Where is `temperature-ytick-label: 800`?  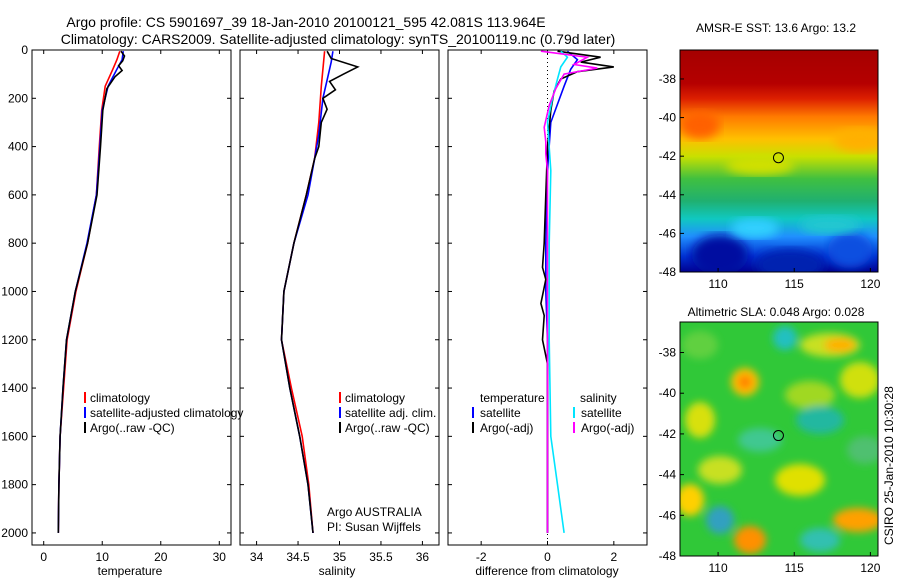
temperature-ytick-label: 800 is located at coordinates (18, 243).